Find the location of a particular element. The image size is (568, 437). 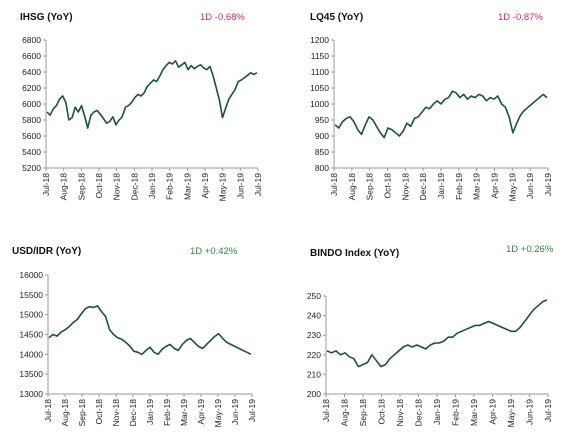

chart-title: IHSG (YoY) is located at coordinates (46, 17).